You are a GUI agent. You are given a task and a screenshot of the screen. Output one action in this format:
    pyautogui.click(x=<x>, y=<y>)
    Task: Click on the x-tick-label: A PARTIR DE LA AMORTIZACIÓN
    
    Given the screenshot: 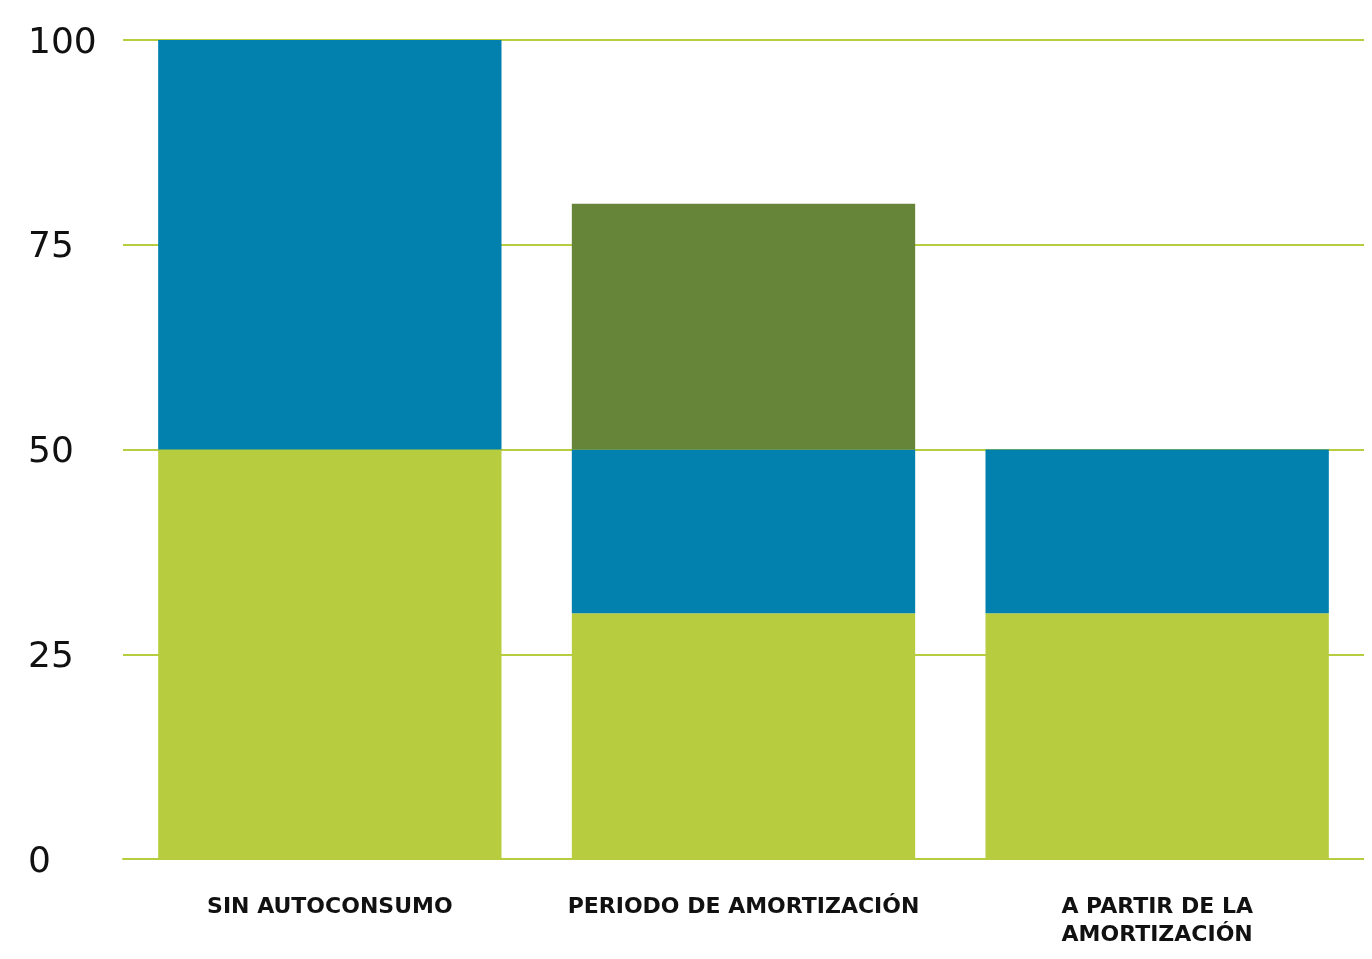 What is the action you would take?
    pyautogui.click(x=1157, y=919)
    